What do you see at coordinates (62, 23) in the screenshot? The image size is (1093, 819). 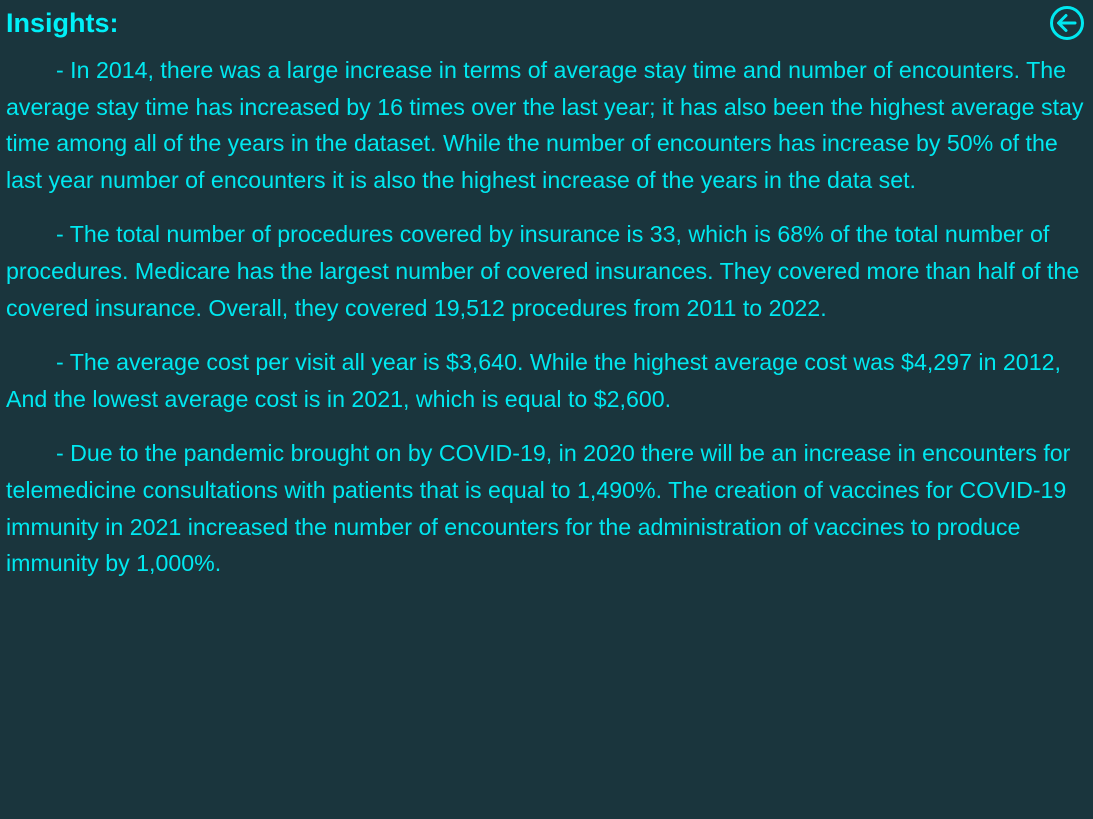 I see `page-title: Insights:` at bounding box center [62, 23].